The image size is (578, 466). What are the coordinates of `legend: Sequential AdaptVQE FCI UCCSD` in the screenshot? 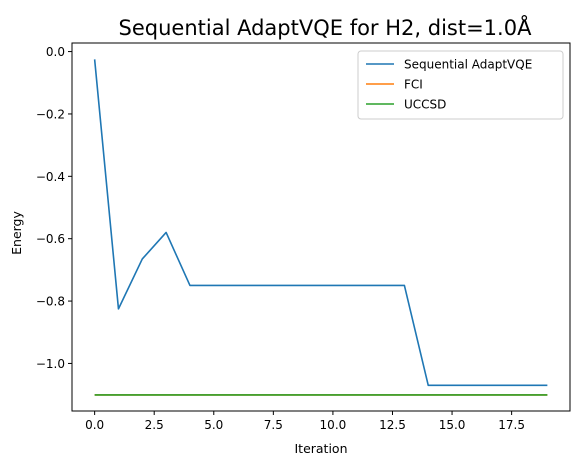 It's located at (460, 85).